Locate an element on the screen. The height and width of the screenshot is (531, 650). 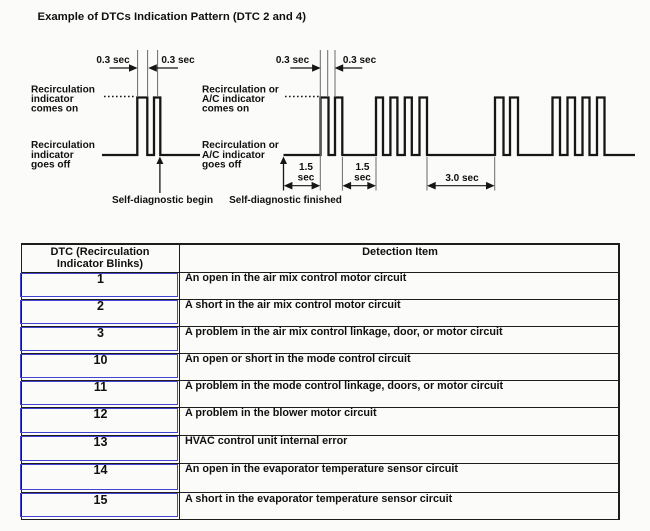
svg-text: 3.0 sec is located at coordinates (462, 178).